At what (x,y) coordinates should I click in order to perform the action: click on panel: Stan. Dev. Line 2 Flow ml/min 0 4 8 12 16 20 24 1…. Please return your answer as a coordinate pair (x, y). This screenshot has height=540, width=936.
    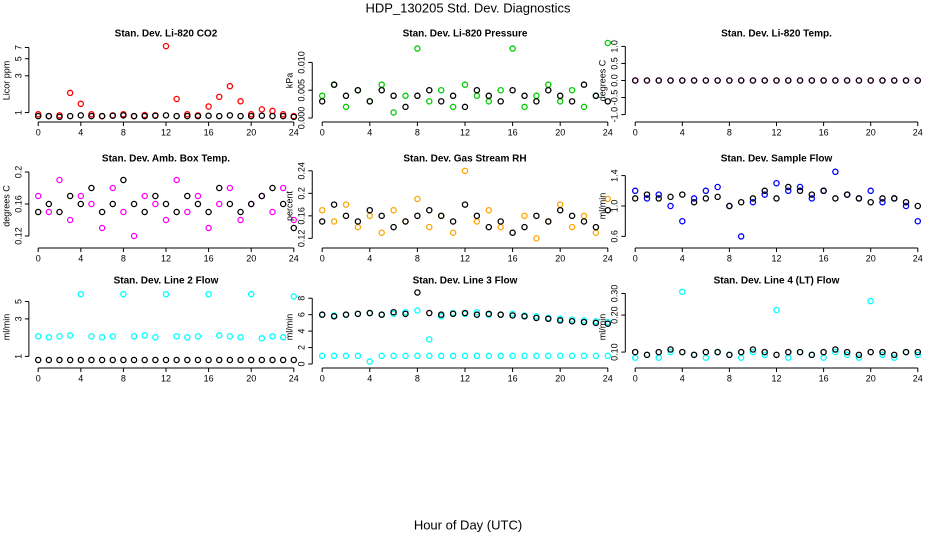
    Looking at the image, I should click on (150, 330).